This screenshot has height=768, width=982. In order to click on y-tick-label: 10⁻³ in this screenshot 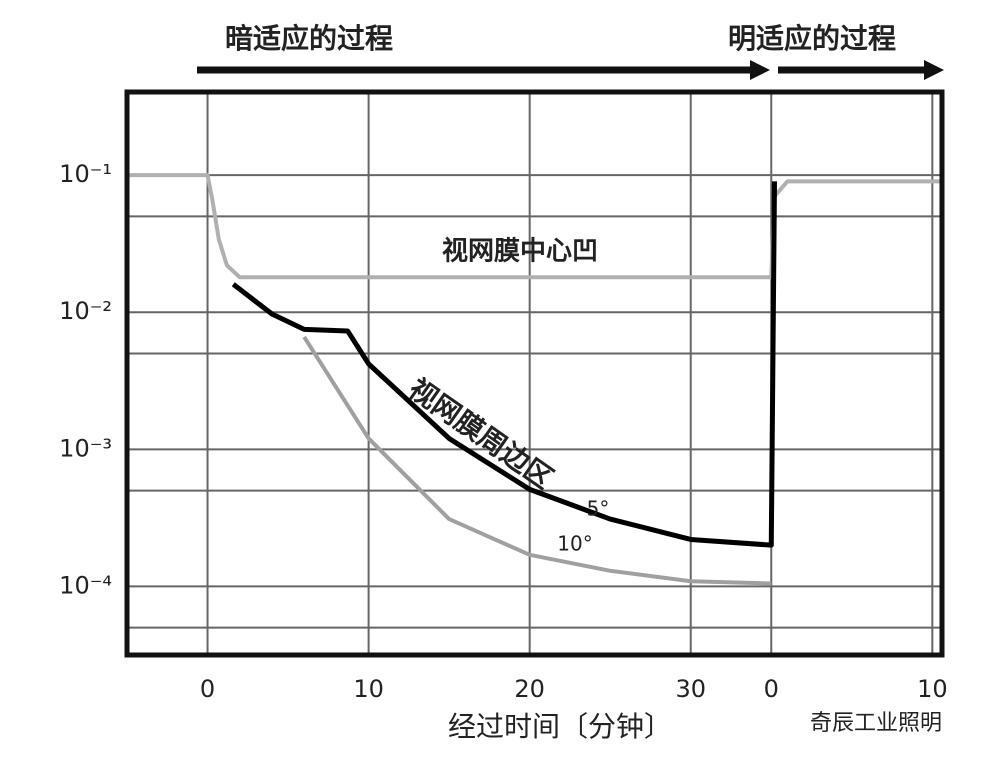, I will do `click(85, 448)`.